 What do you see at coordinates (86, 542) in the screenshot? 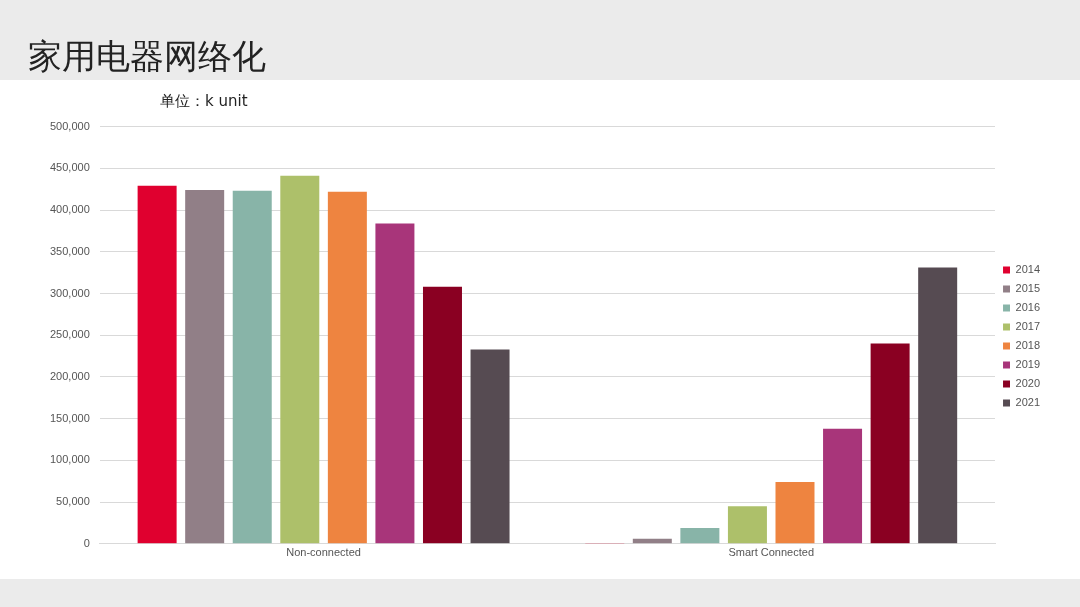
I see `y-tick-label: 0` at bounding box center [86, 542].